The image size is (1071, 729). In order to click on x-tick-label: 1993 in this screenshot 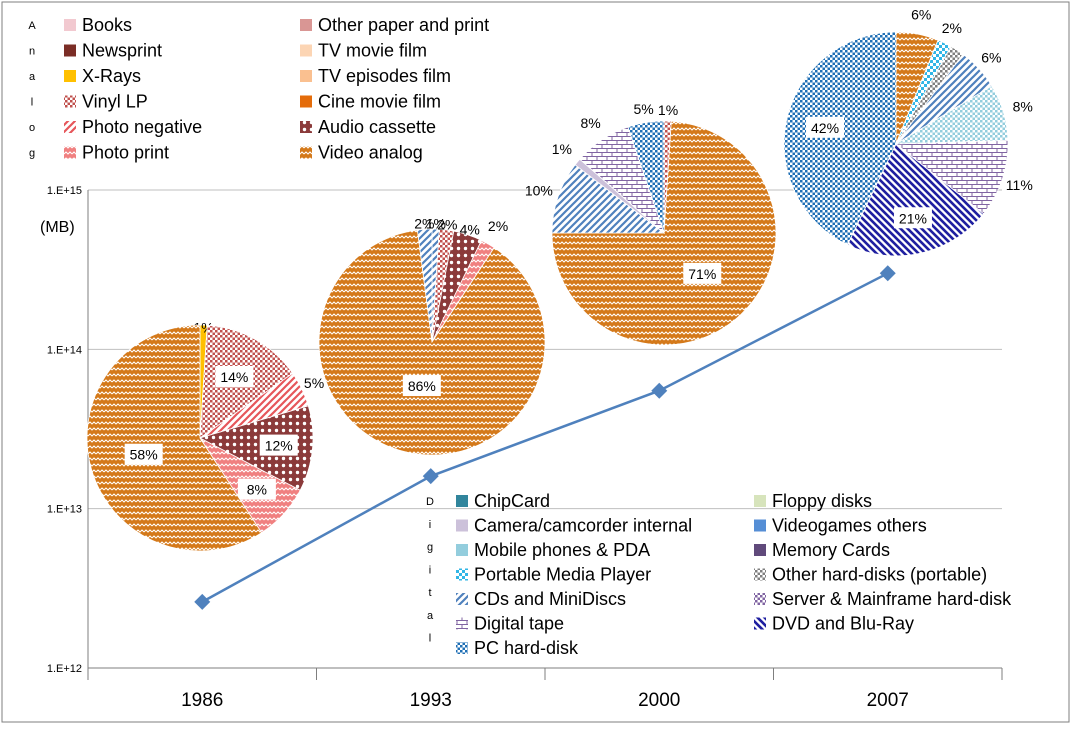, I will do `click(431, 700)`.